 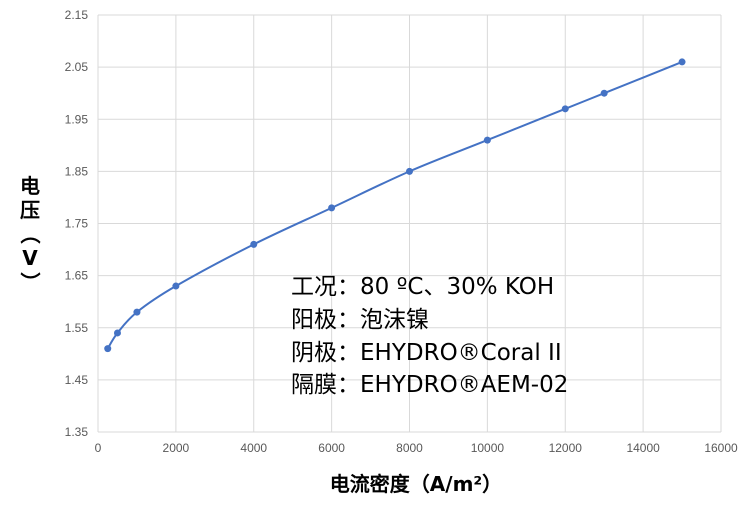 I want to click on x-tick-label: 10000, so click(x=488, y=448).